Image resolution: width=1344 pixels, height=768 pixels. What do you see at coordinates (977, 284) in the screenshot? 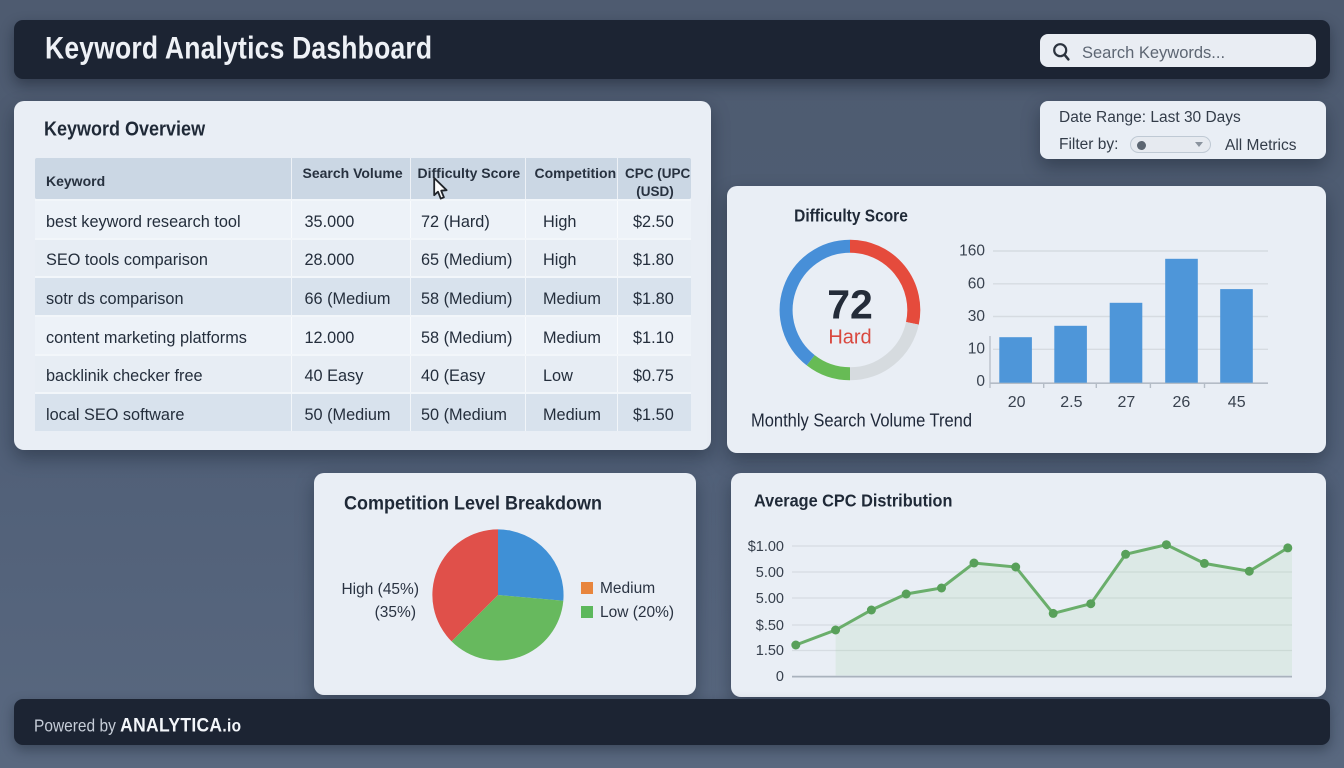
I see `svg-text: 60` at bounding box center [977, 284].